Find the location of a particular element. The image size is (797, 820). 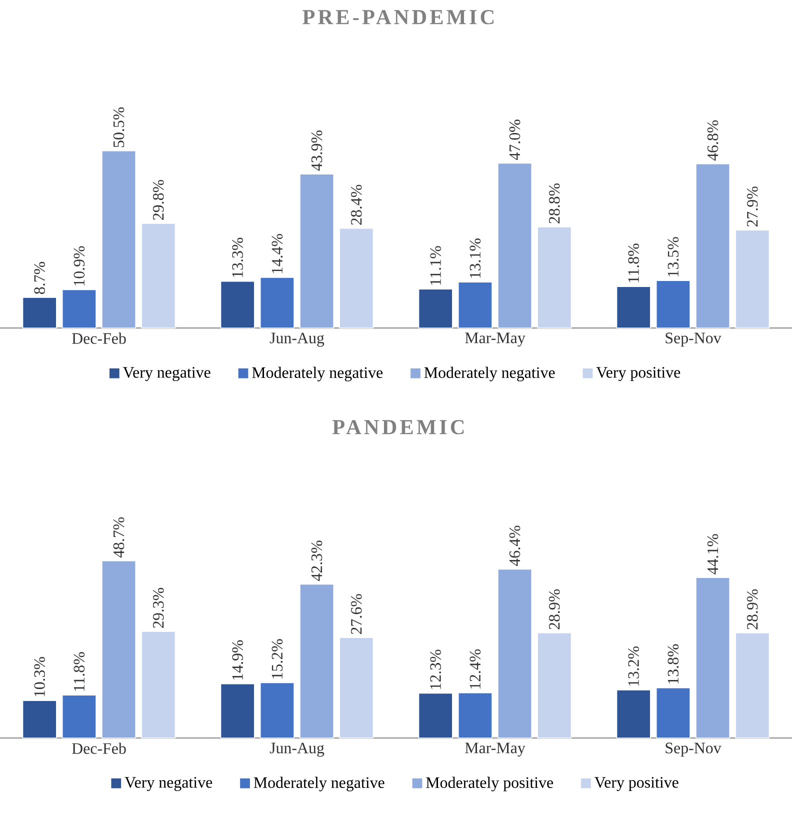

data-label: 29.8% is located at coordinates (158, 200).